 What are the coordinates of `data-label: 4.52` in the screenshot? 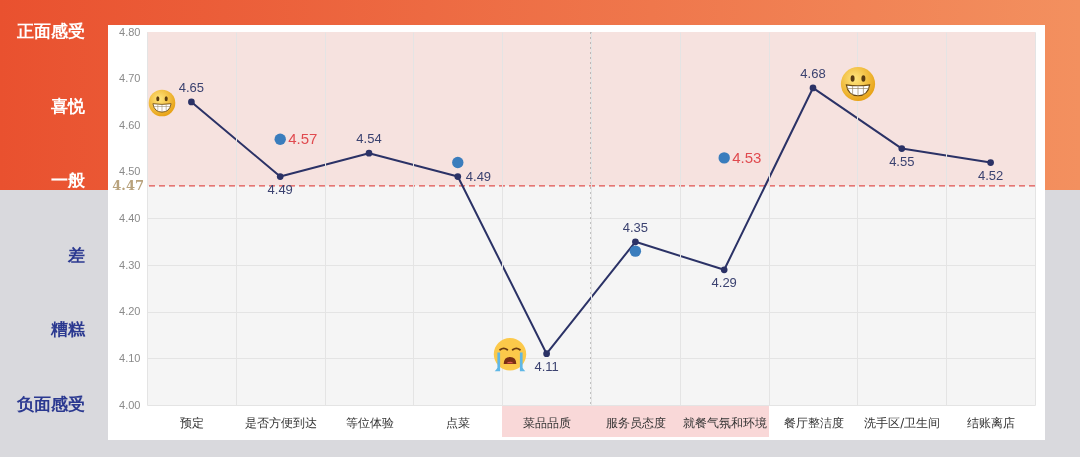 It's located at (990, 175).